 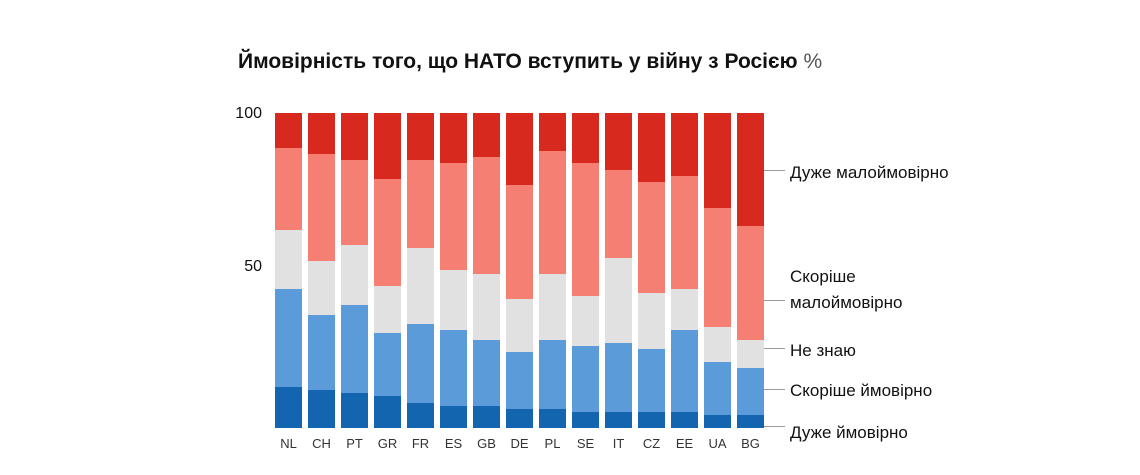 What do you see at coordinates (486, 443) in the screenshot?
I see `x-axis-label-gb: GB` at bounding box center [486, 443].